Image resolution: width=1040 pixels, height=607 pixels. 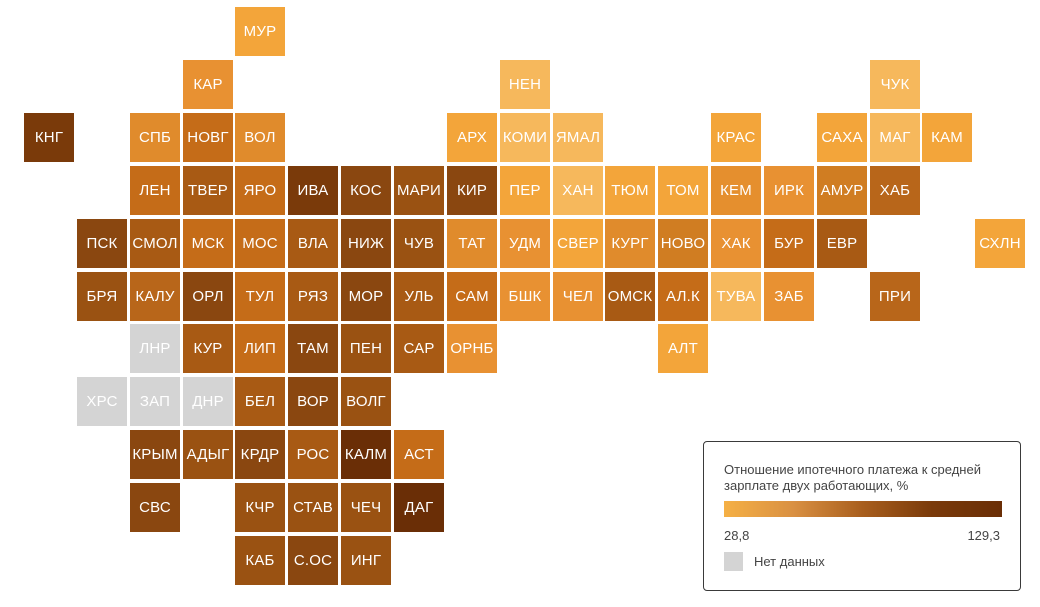 I want to click on region-tile: ТУВА, so click(x=736, y=296).